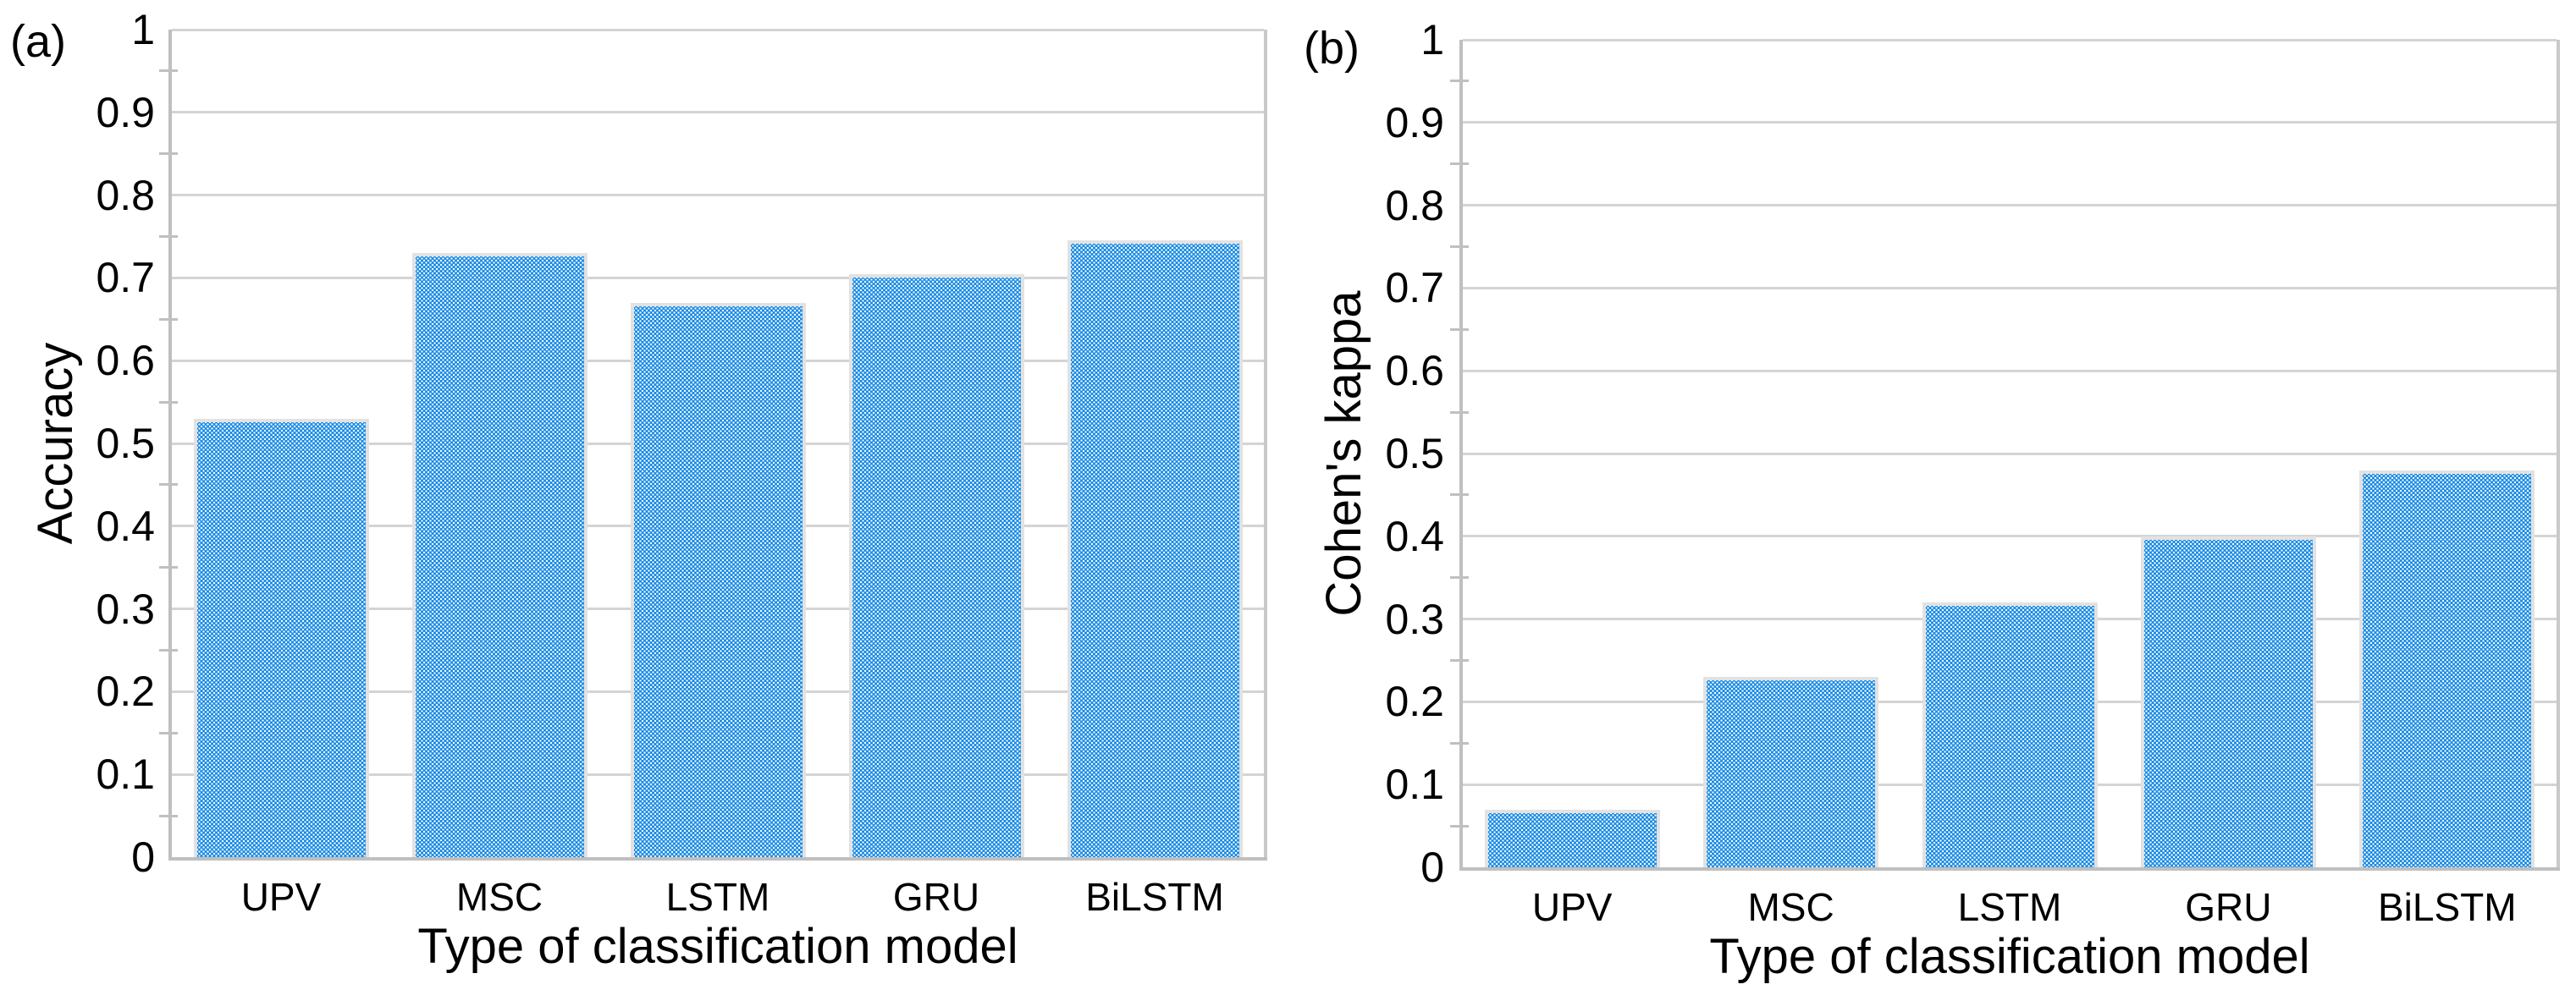 The image size is (2576, 1001). What do you see at coordinates (2010, 957) in the screenshot?
I see `x-axis-title-b: Type of classification model` at bounding box center [2010, 957].